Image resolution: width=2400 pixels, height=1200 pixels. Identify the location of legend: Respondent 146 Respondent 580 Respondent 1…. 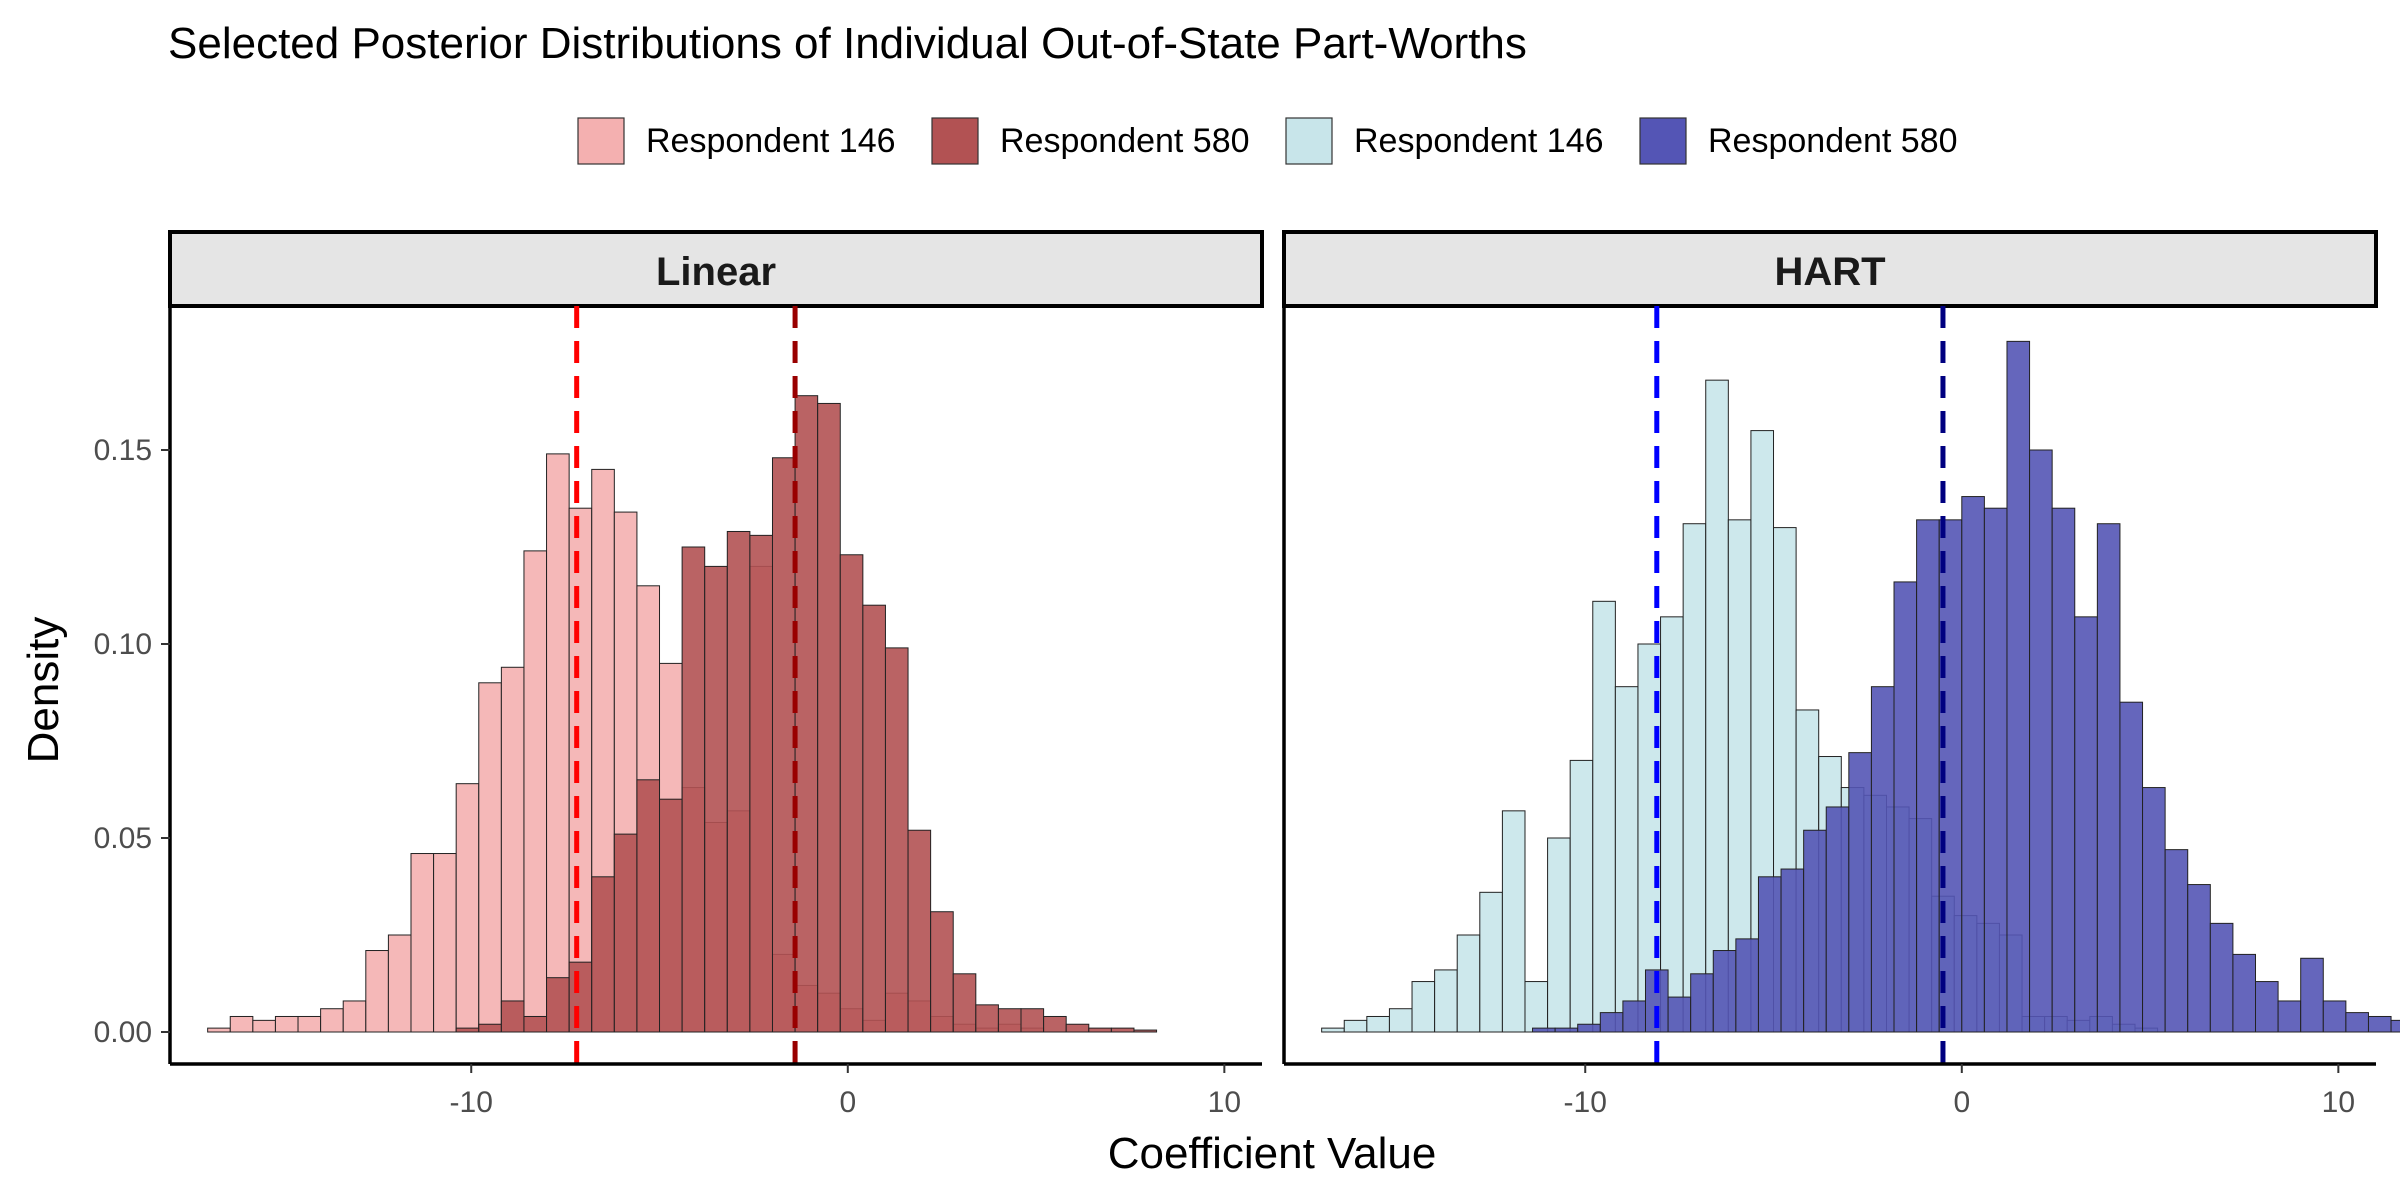
(1267, 141).